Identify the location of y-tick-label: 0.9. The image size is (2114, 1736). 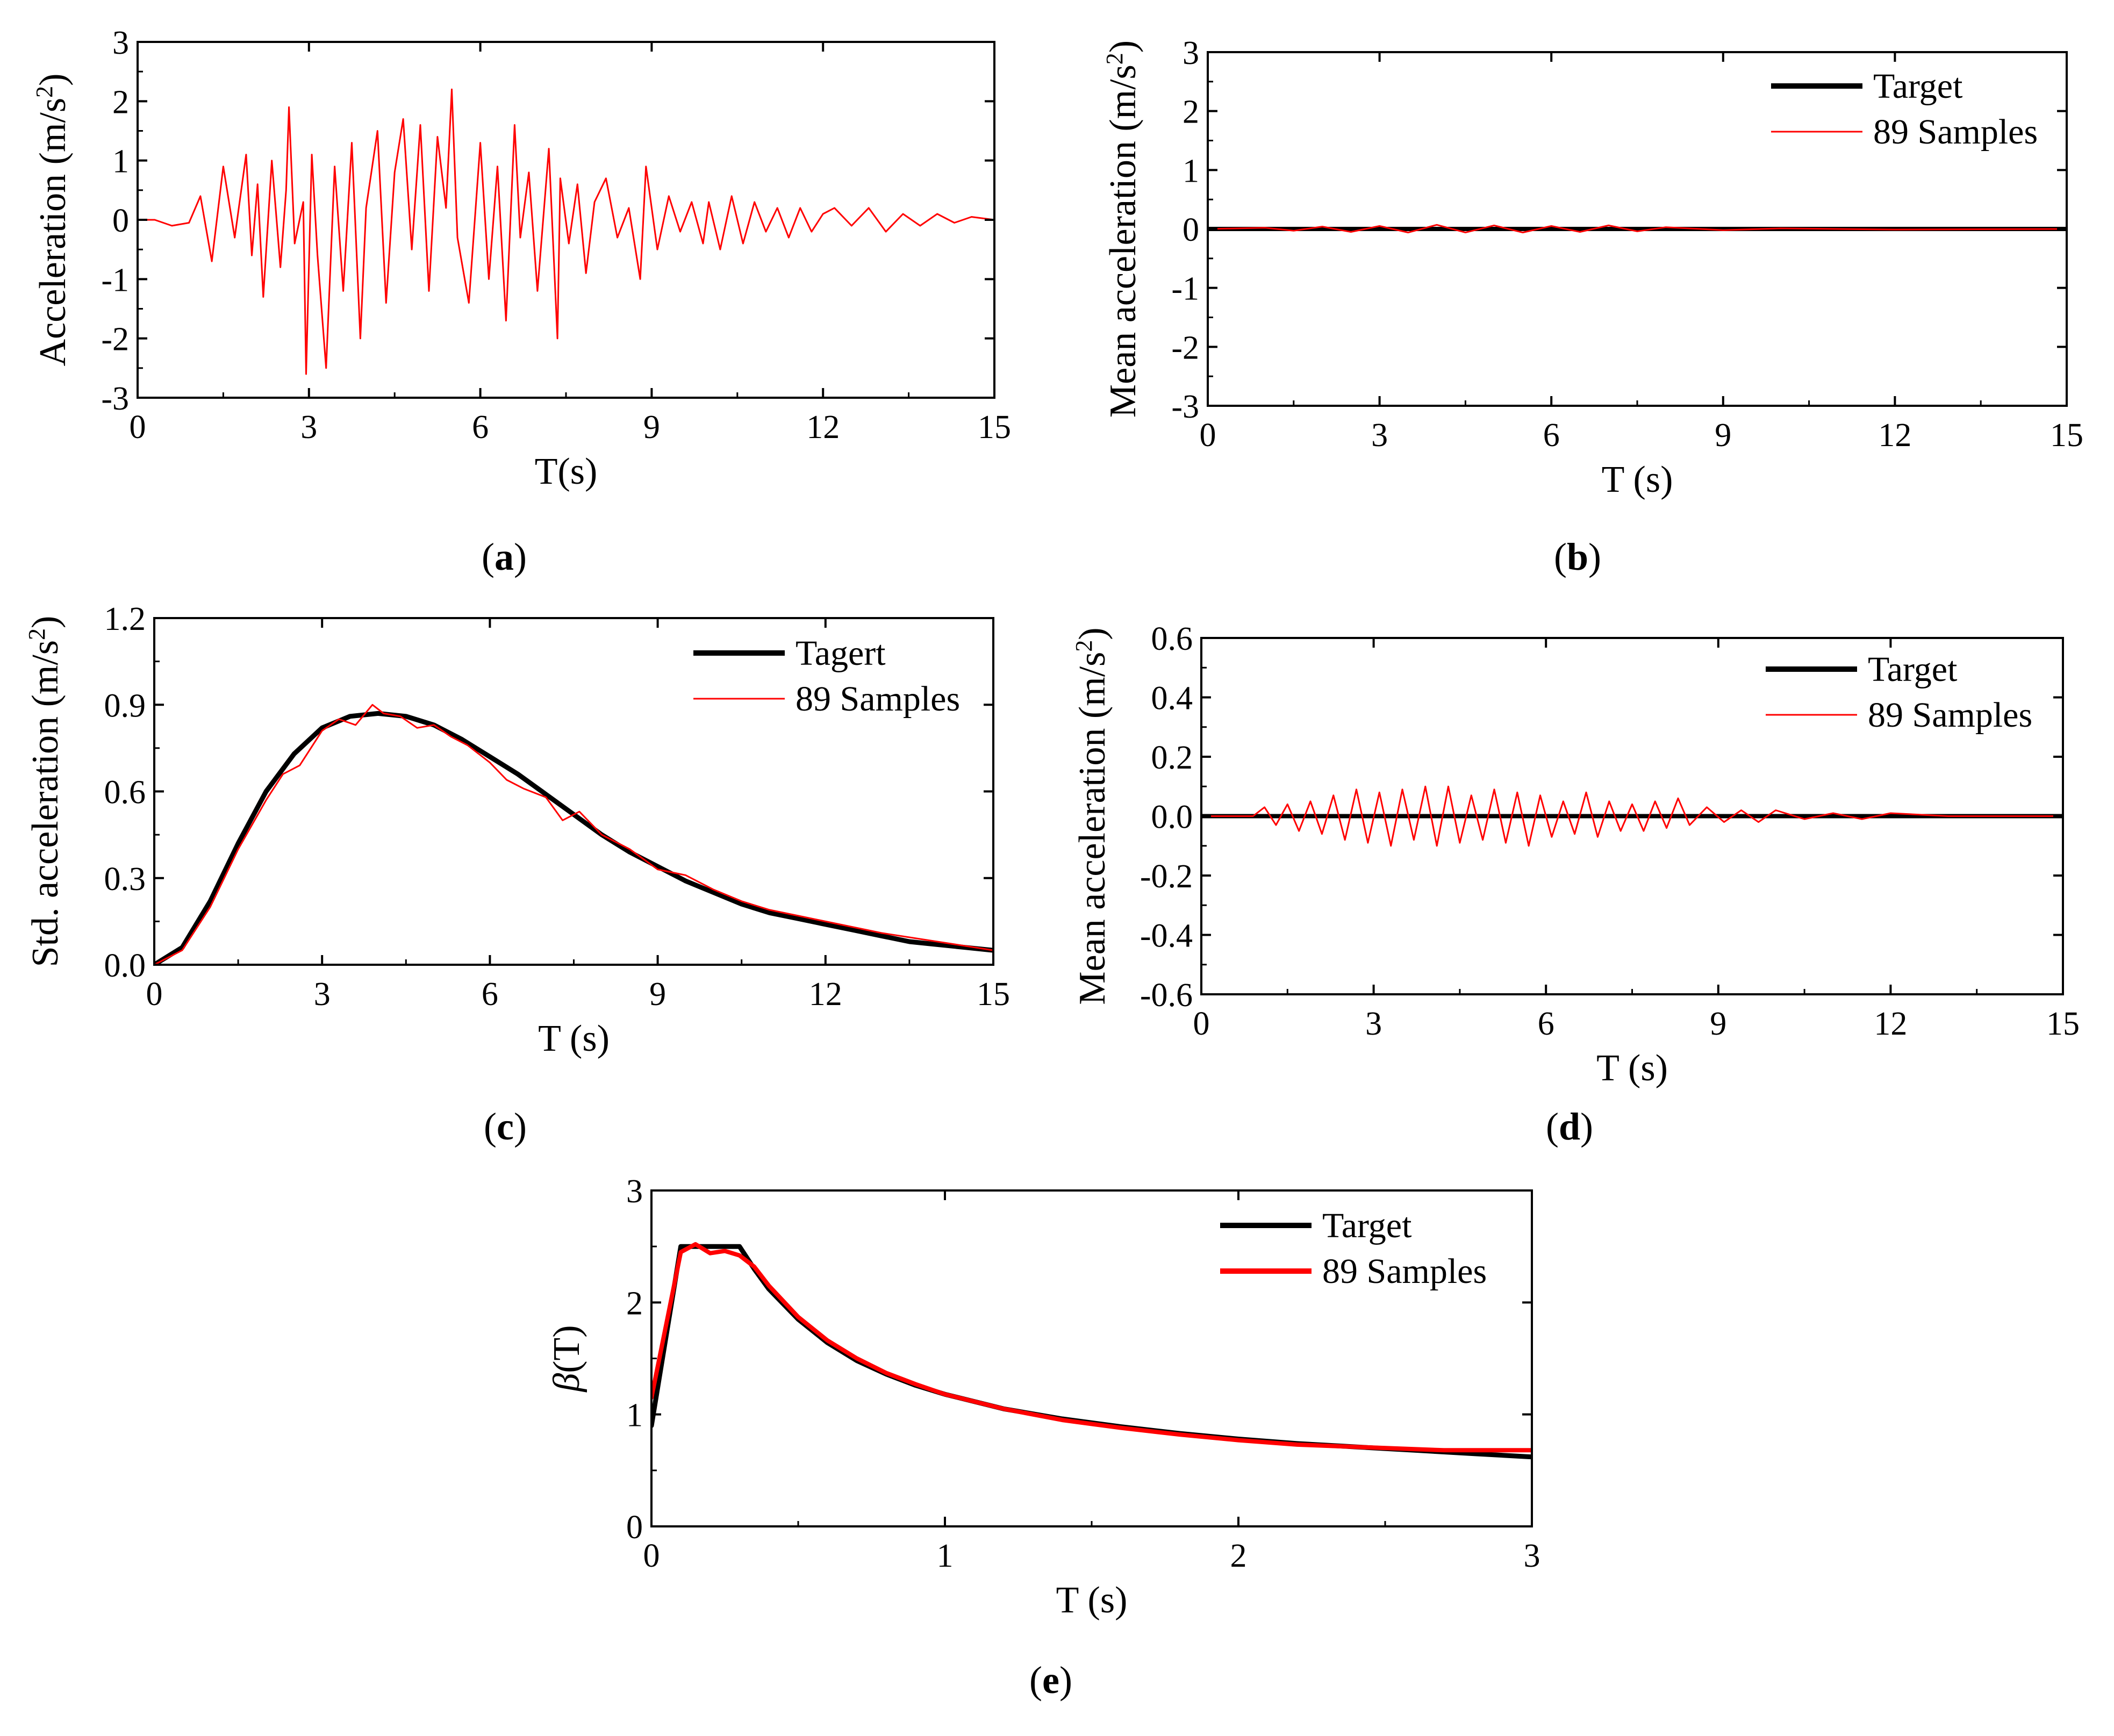
(125, 705).